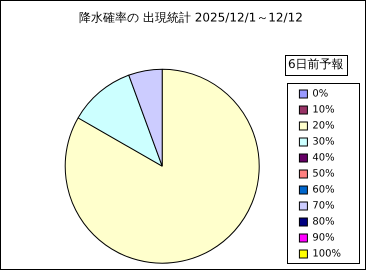 Image resolution: width=366 pixels, height=270 pixels. What do you see at coordinates (323, 158) in the screenshot?
I see `legend-label: 40%` at bounding box center [323, 158].